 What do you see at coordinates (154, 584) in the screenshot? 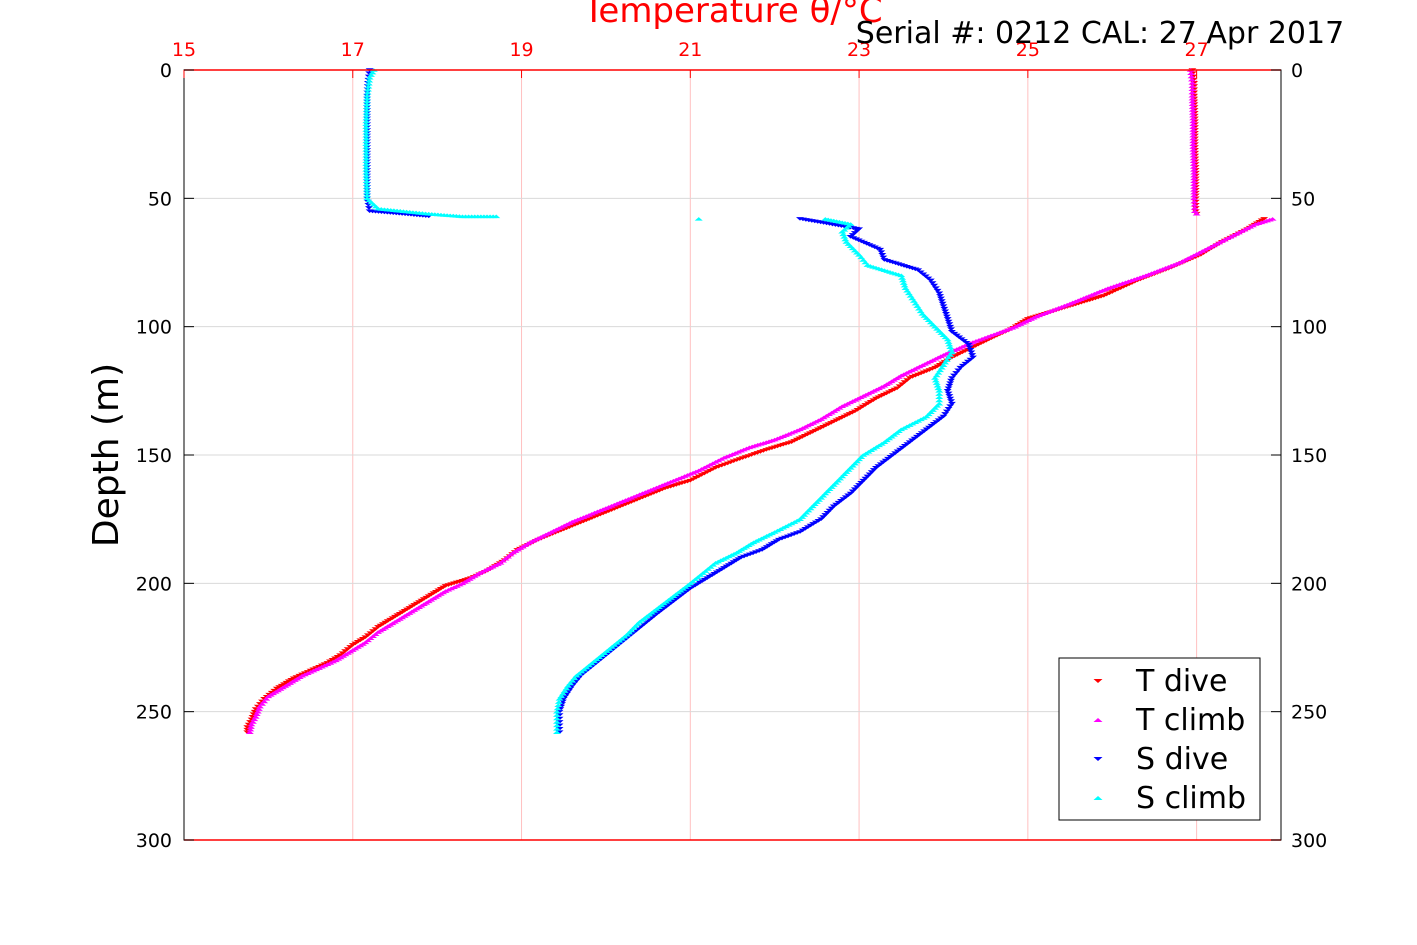
I see `y-tick-label-left: 200` at bounding box center [154, 584].